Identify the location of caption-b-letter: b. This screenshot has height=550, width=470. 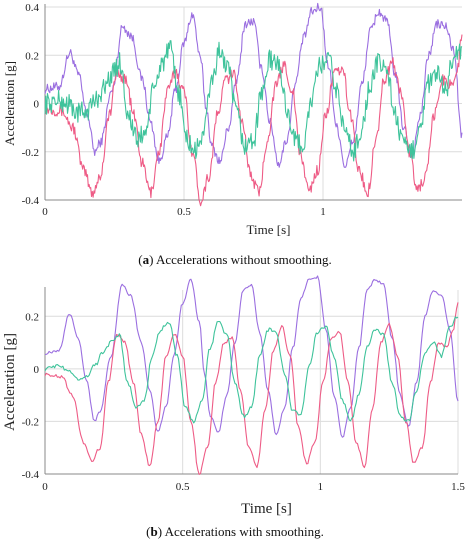
(154, 531).